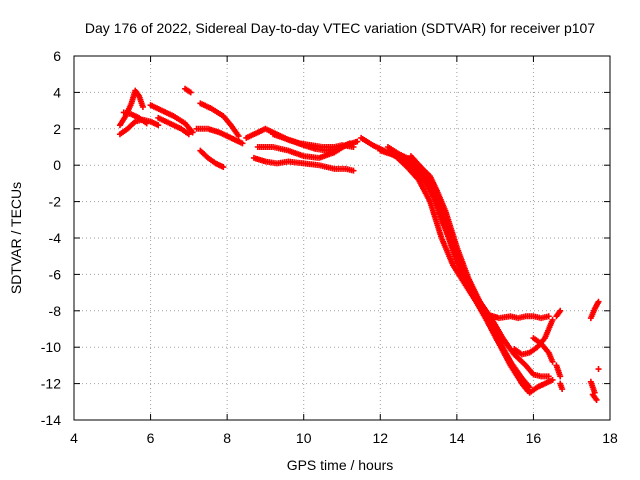 The image size is (640, 480). I want to click on y-tick-label: -8, so click(55, 311).